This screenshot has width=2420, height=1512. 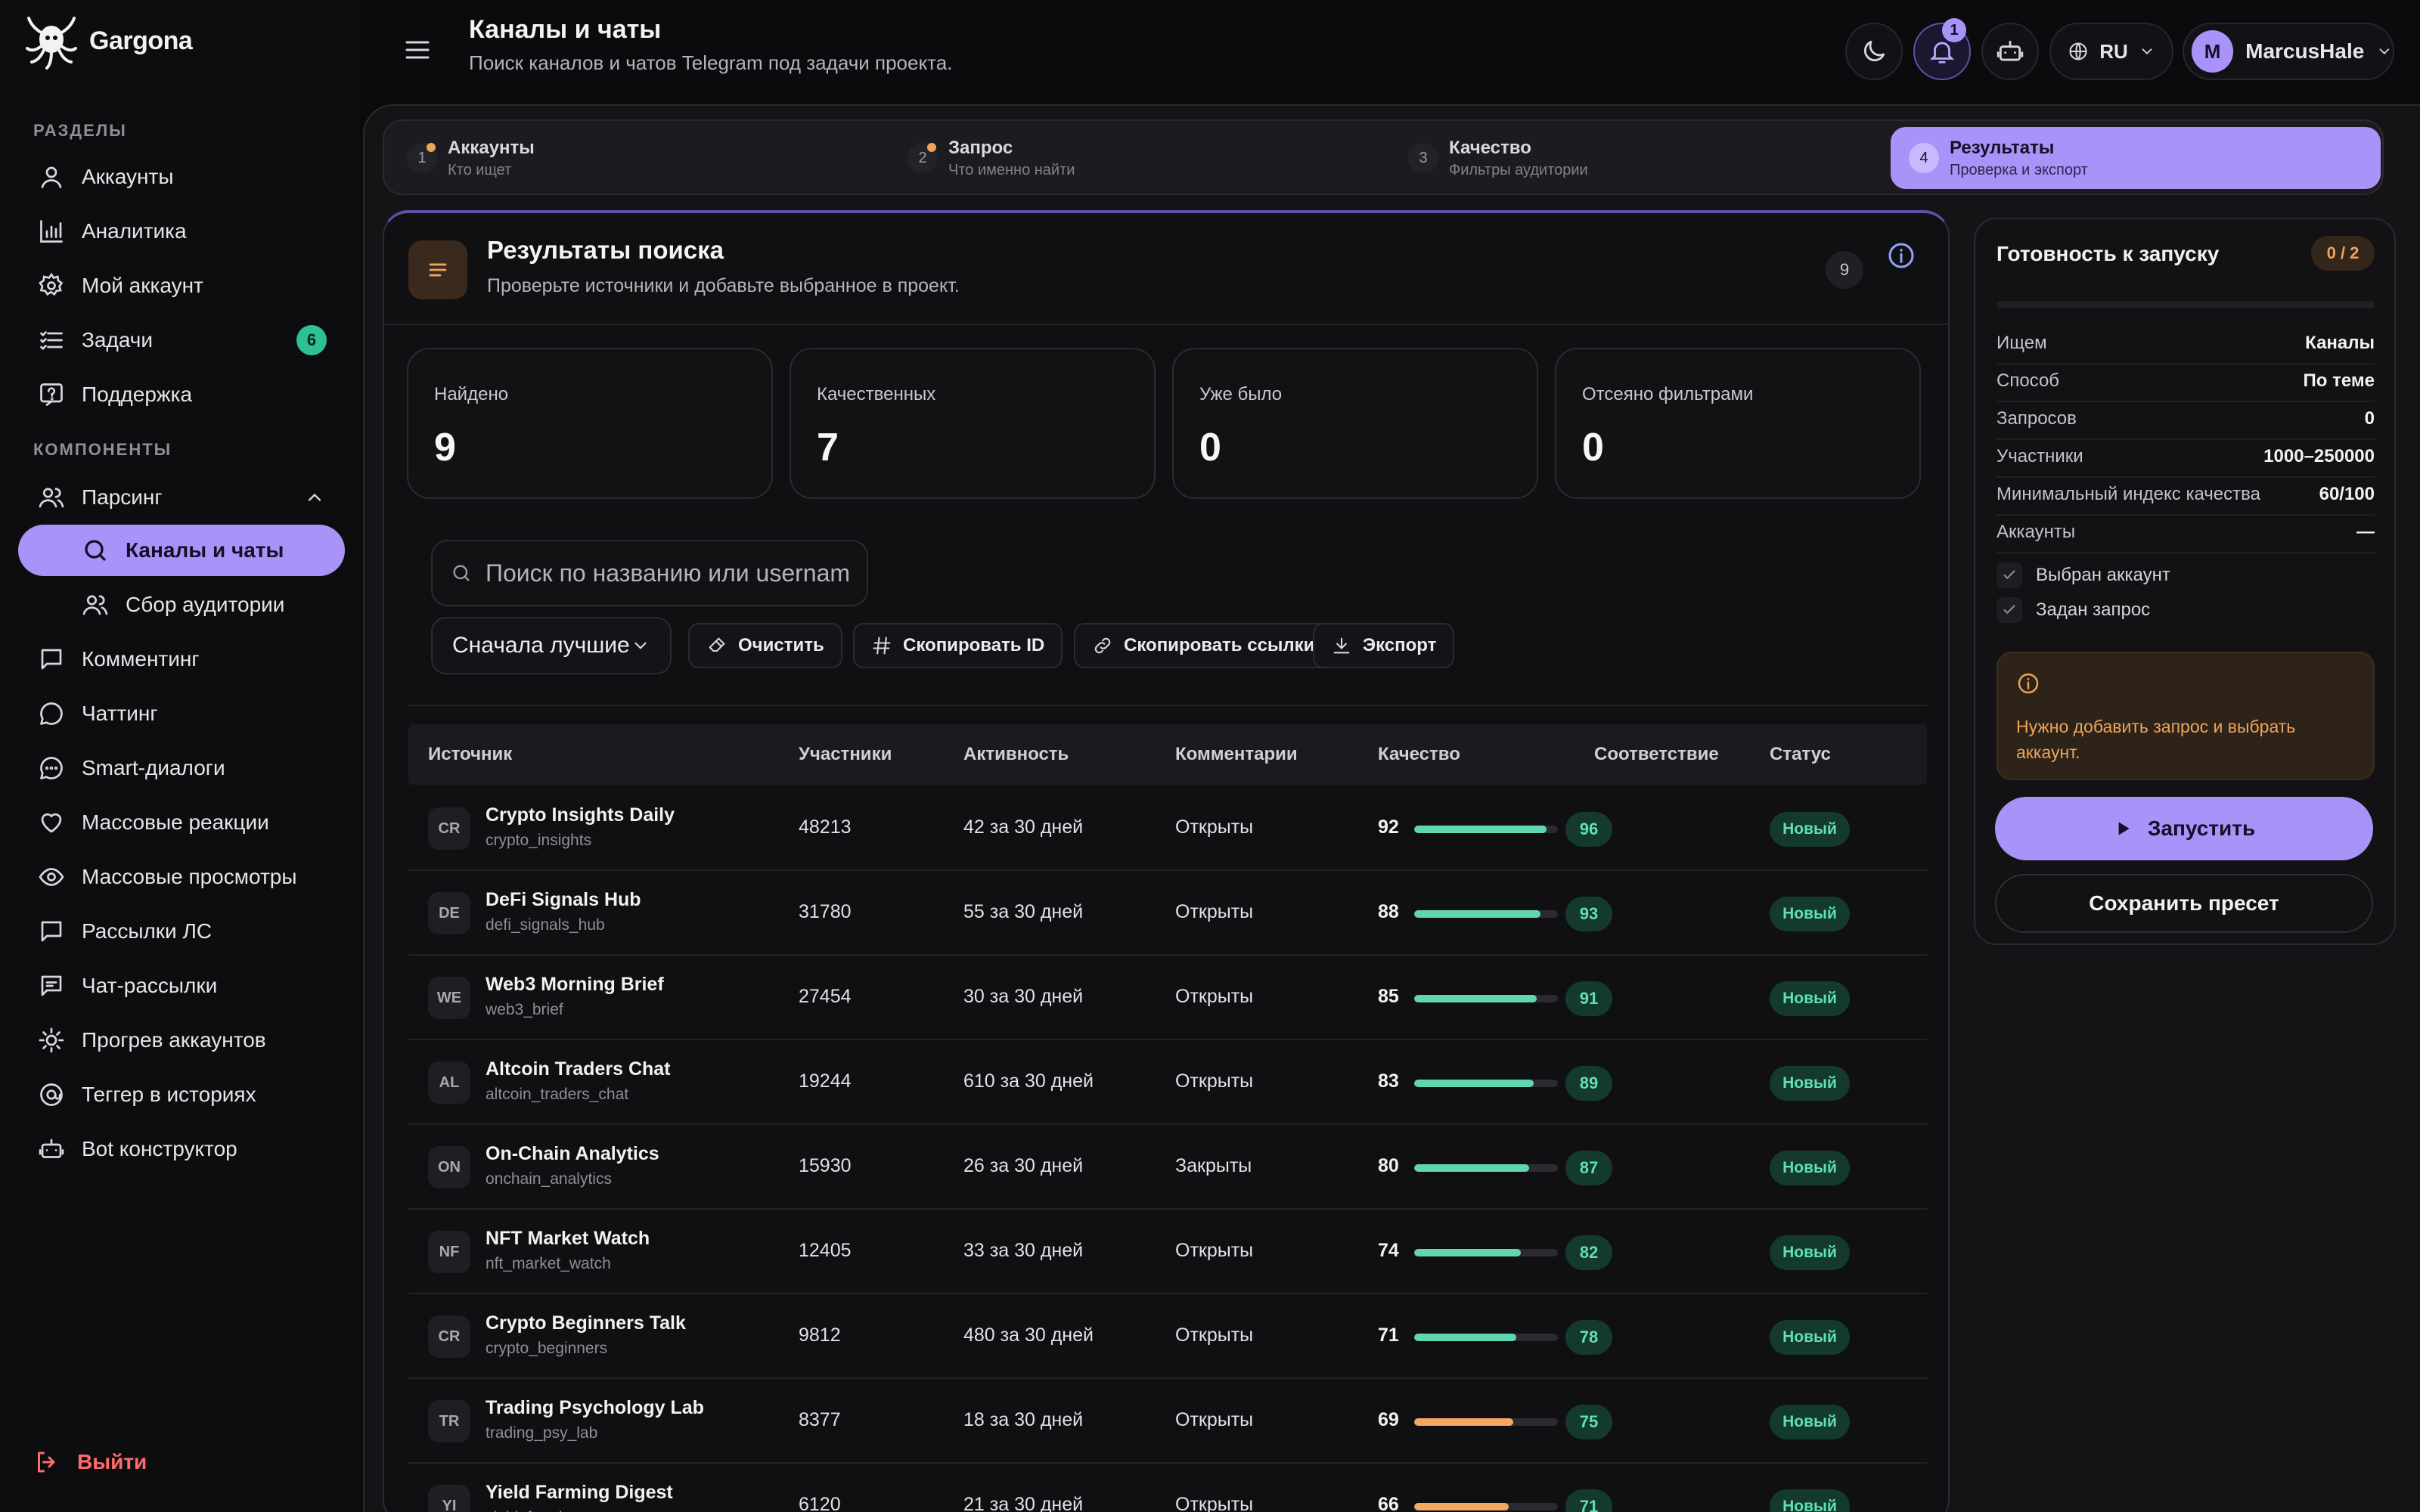 What do you see at coordinates (181, 713) in the screenshot?
I see `sidebar-item-chatting: Чаттинг` at bounding box center [181, 713].